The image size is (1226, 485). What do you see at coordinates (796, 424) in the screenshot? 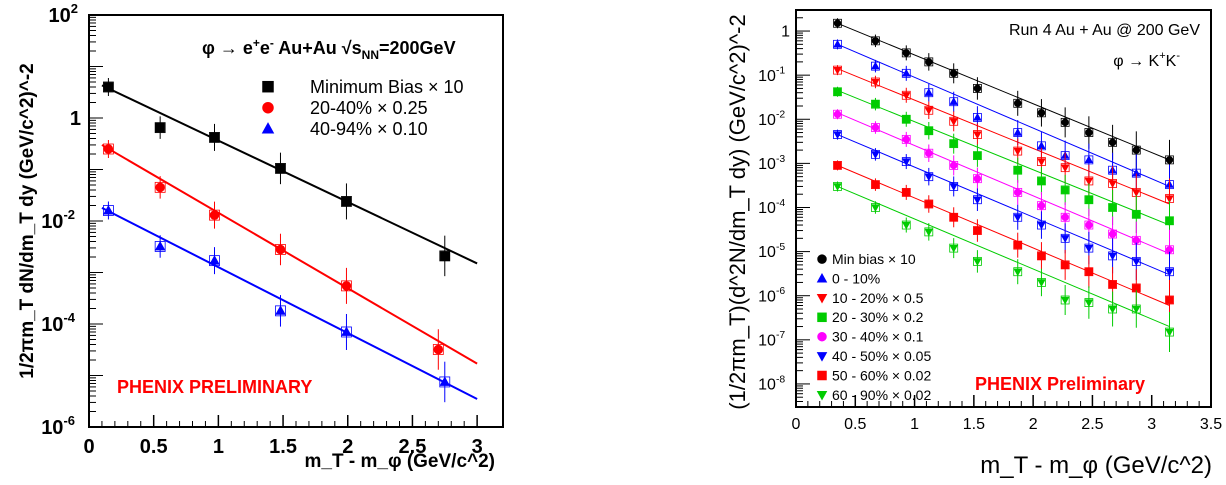
I see `x-tick-label: 0` at bounding box center [796, 424].